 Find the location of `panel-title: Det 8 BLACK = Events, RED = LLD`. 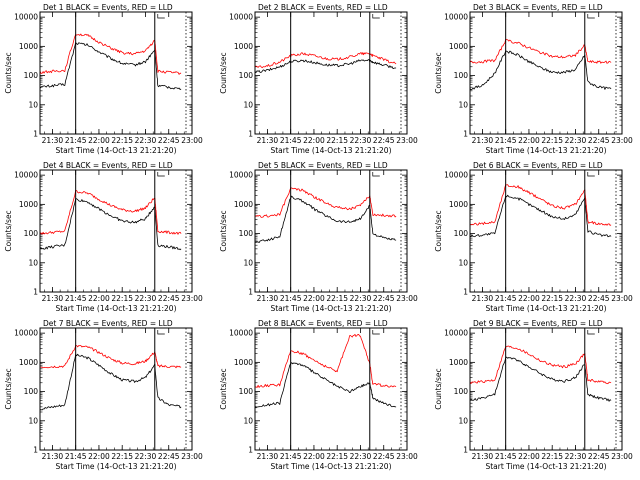

panel-title: Det 8 BLACK = Events, RED = LLD is located at coordinates (323, 323).